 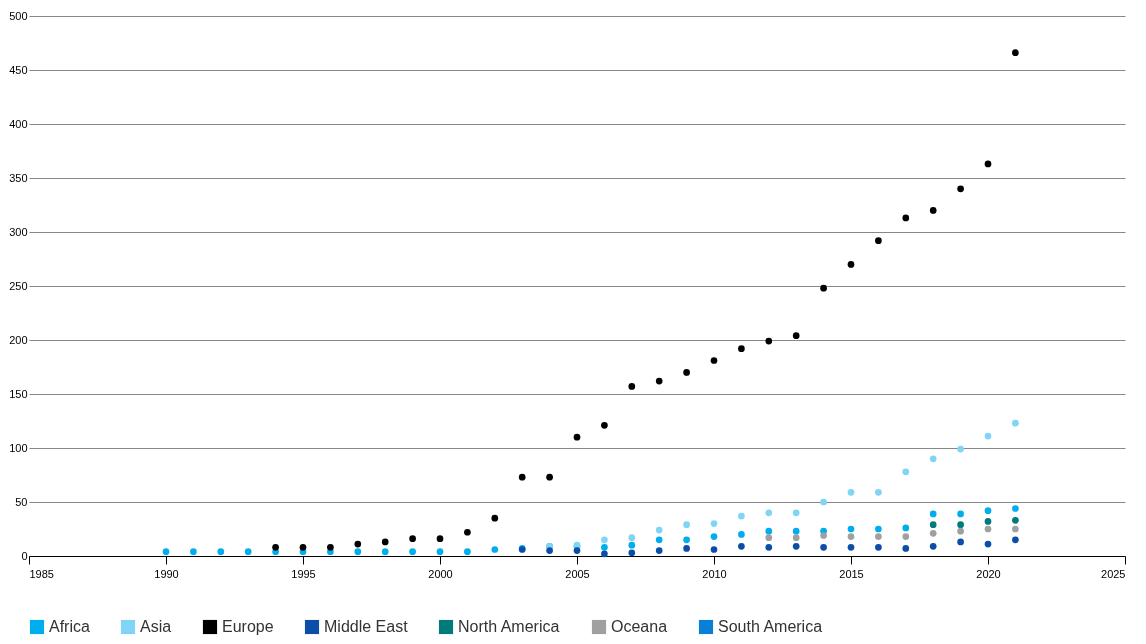 I want to click on x-tick-label: 1995, so click(x=303, y=573).